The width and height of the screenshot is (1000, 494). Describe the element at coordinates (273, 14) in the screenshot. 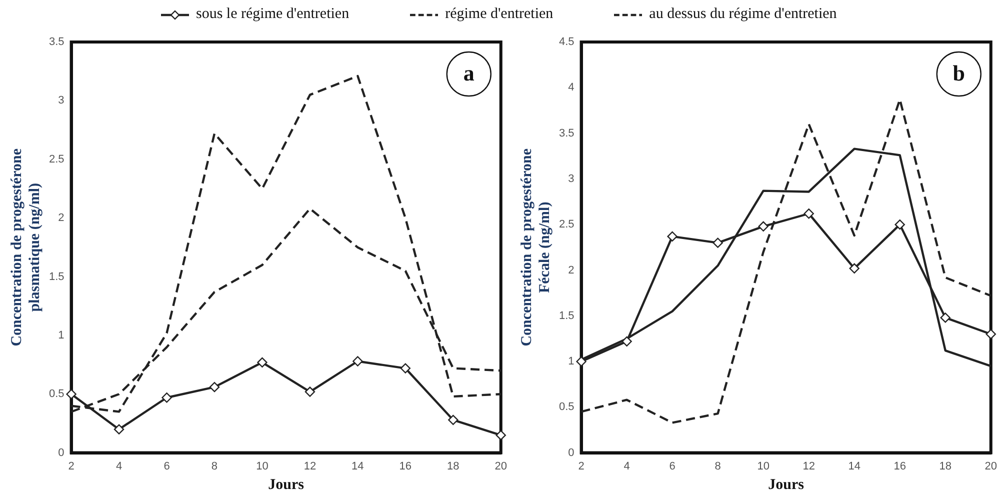

I see `legend-label: sous le régime d'entretien` at that location.